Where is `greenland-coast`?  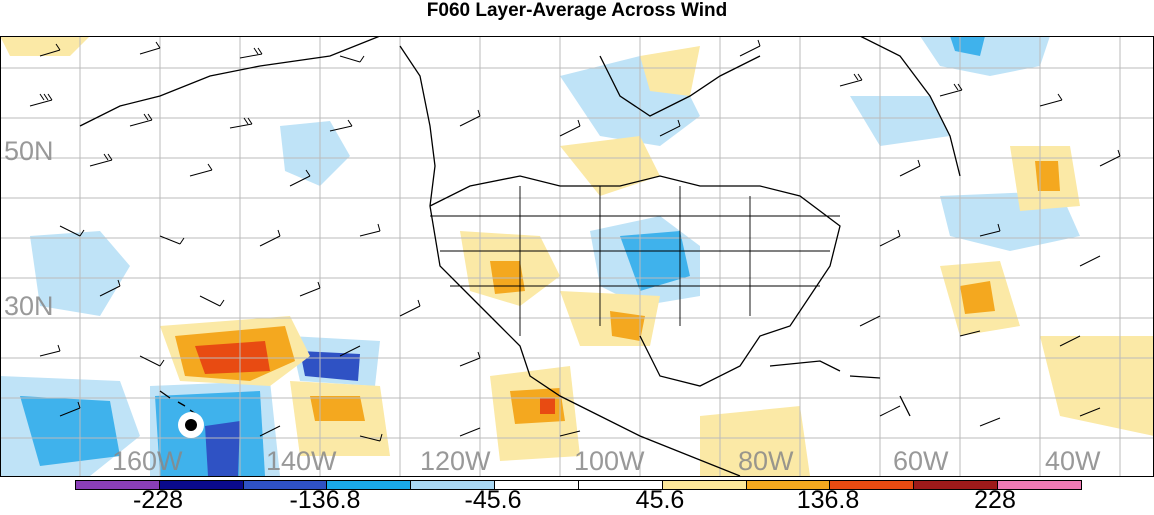 greenland-coast is located at coordinates (910, 106).